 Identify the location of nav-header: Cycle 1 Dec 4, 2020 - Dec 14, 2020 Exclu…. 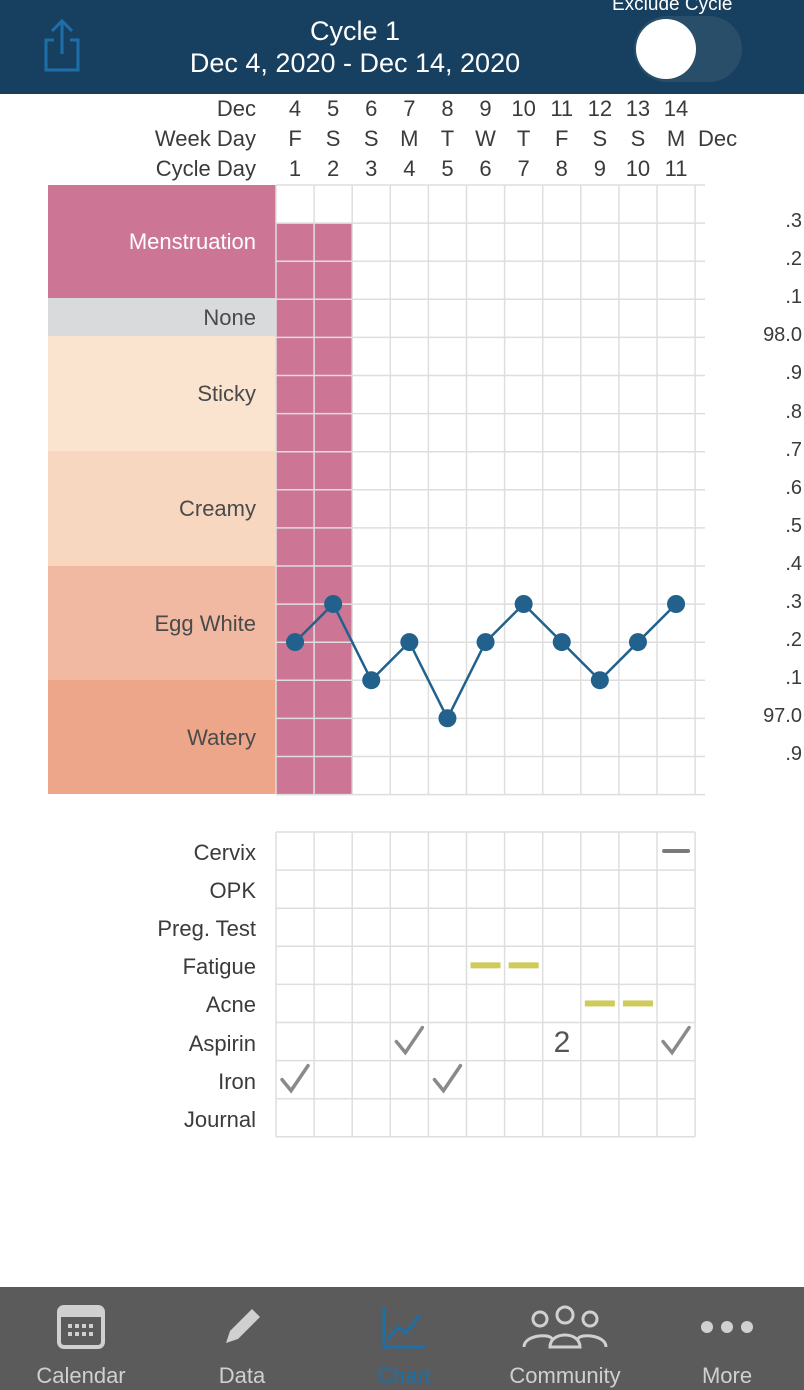
(402, 47).